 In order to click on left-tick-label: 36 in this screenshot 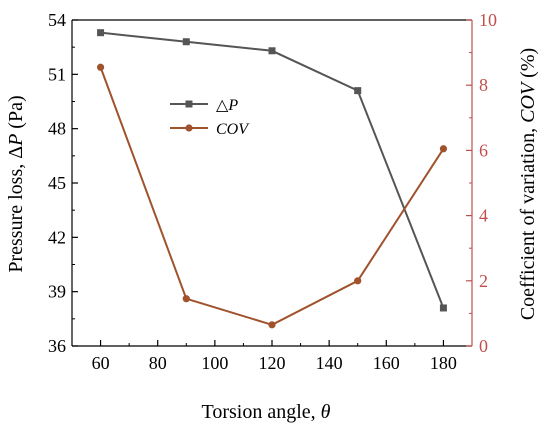, I will do `click(57, 346)`.